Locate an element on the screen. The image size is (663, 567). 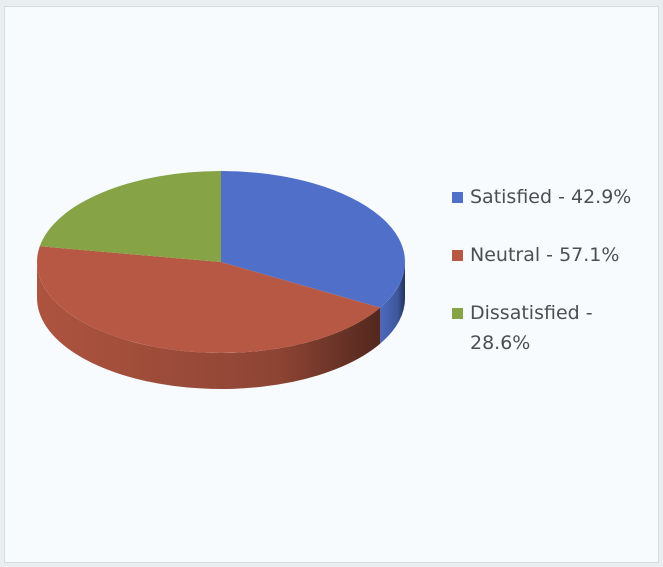
pie-slice-neutral is located at coordinates (208, 300).